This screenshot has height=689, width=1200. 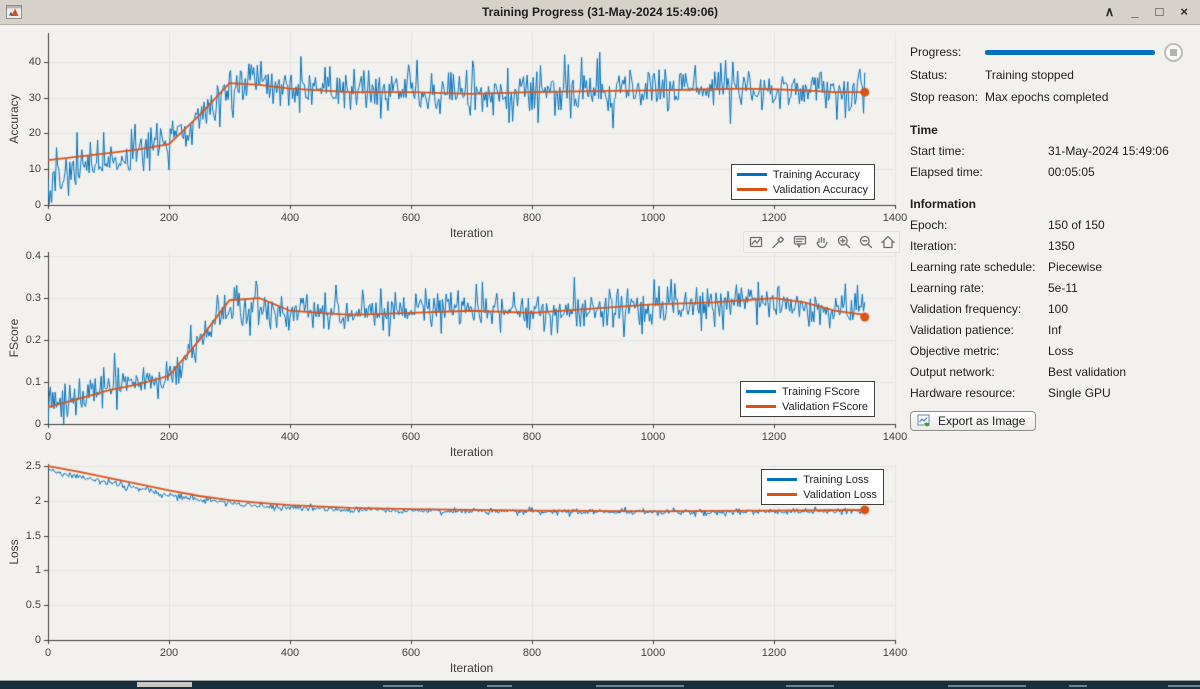 What do you see at coordinates (944, 97) in the screenshot?
I see `stop-reason-label: Stop reason:` at bounding box center [944, 97].